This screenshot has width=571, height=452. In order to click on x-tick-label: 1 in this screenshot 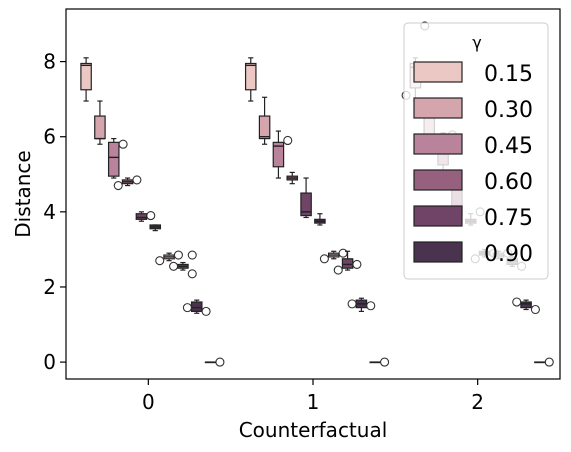, I will do `click(313, 402)`.